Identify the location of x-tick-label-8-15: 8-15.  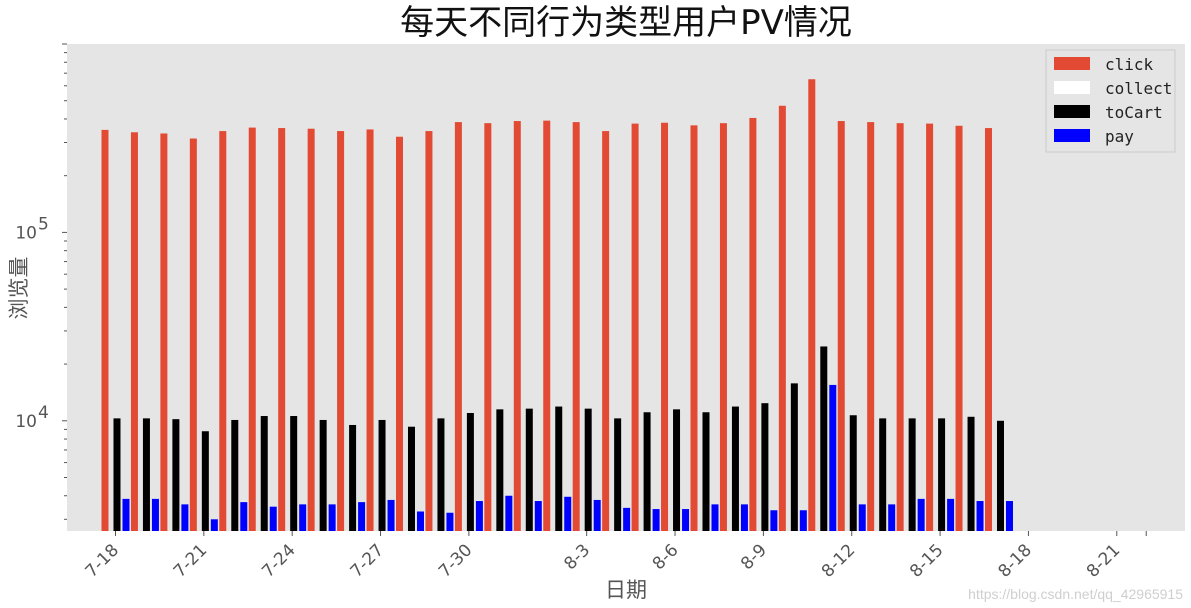
(926, 560).